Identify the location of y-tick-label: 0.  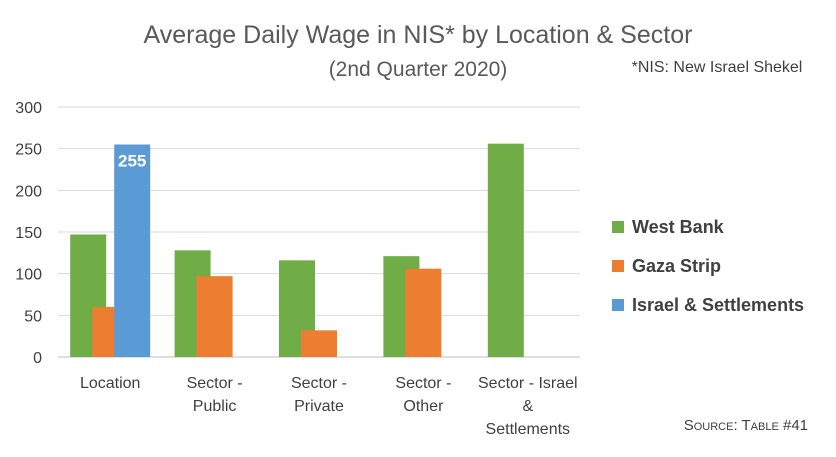
(37, 358).